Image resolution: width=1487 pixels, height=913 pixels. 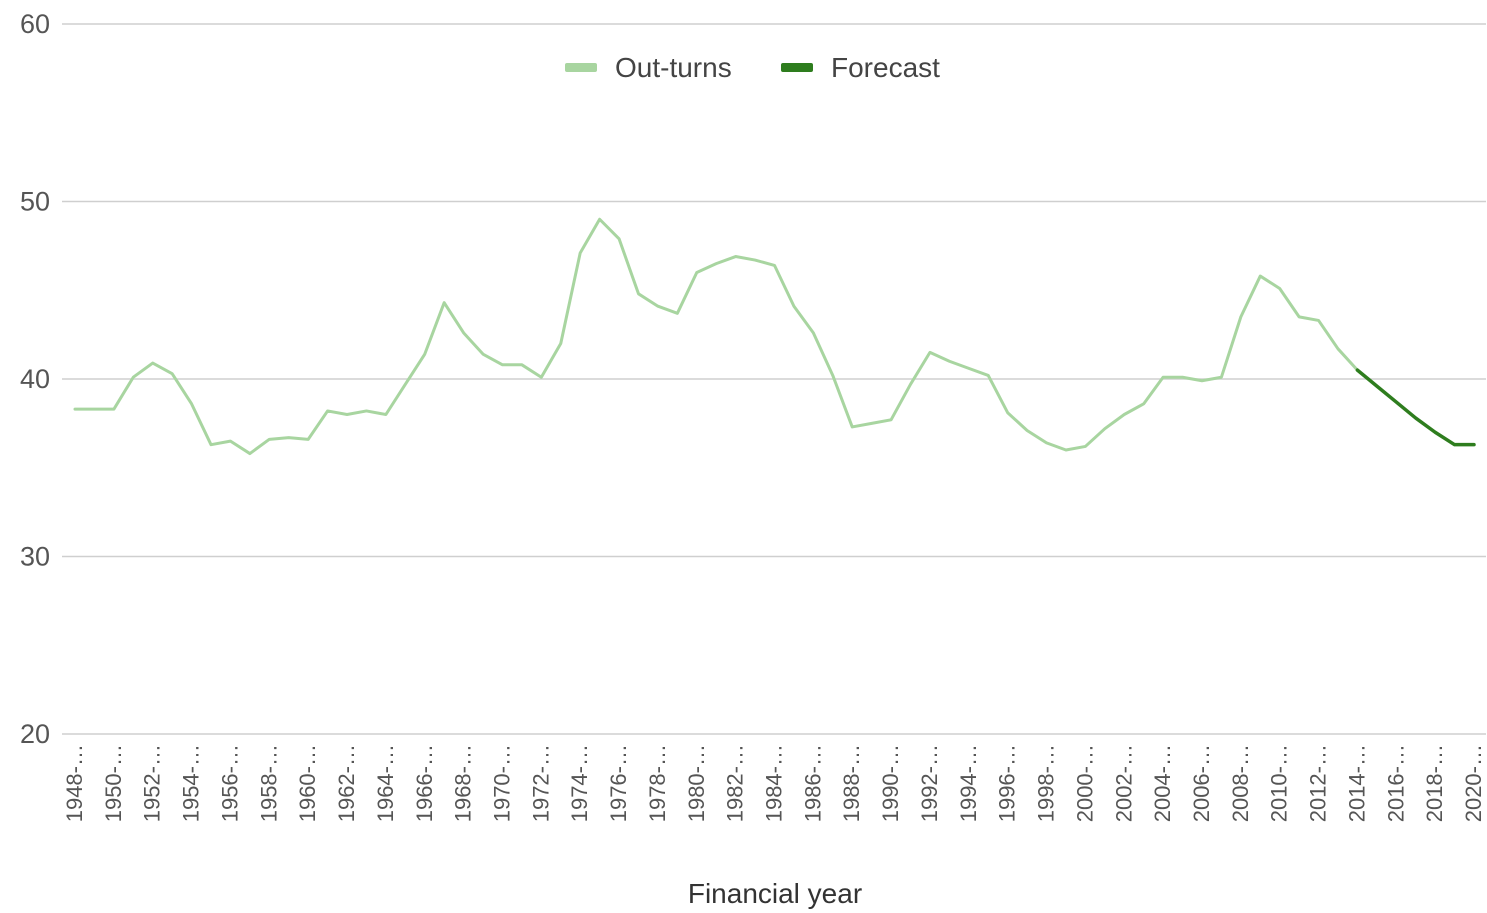 I want to click on y-tick-label: 30, so click(x=35, y=557).